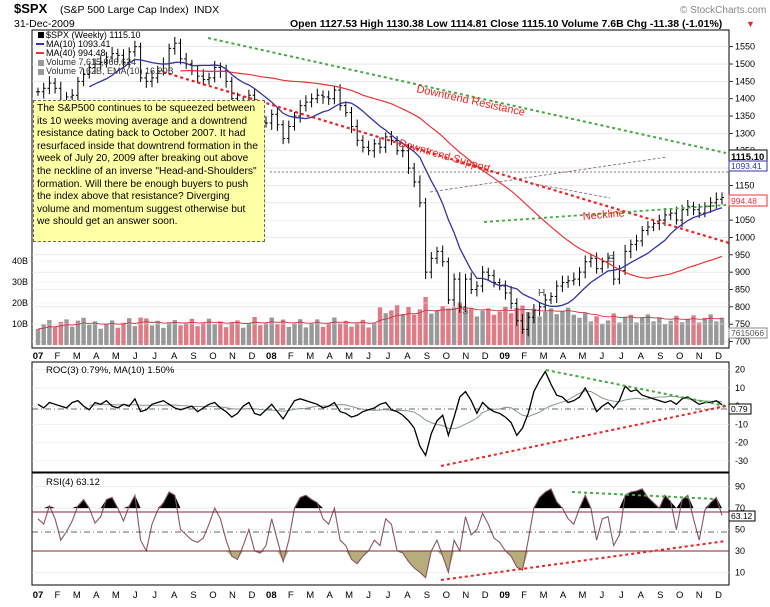  I want to click on rsi-tick-label: 90, so click(740, 487).